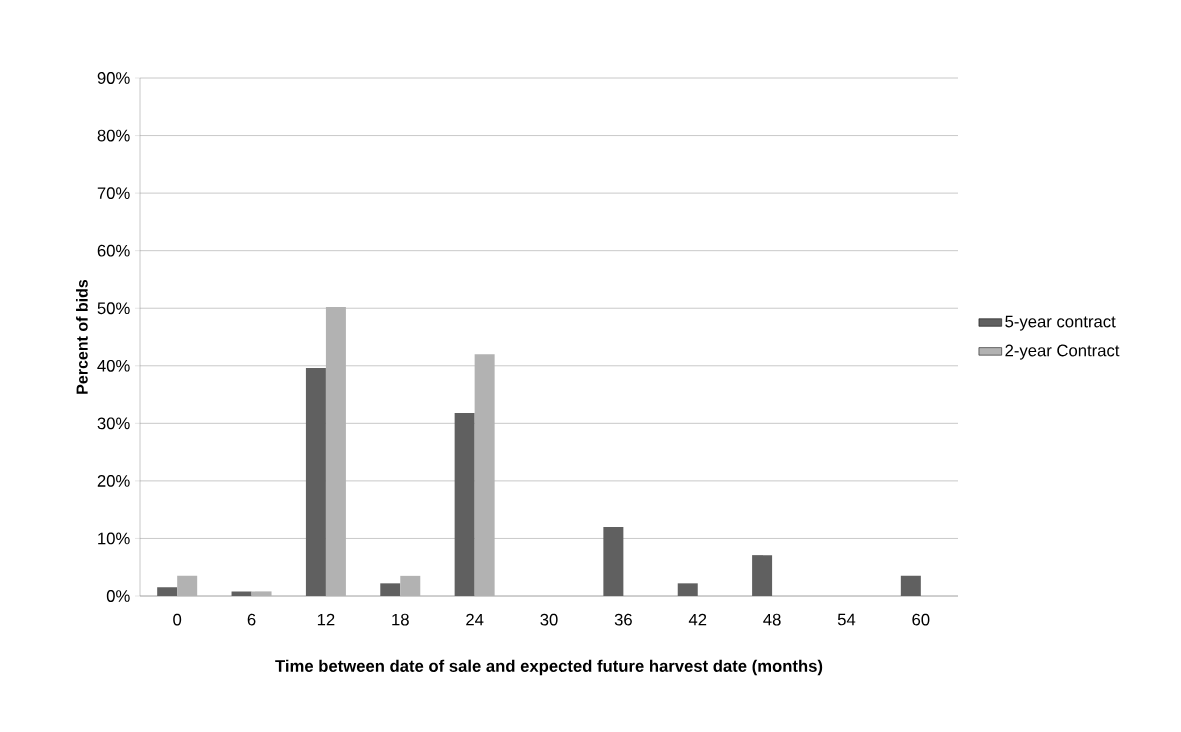 This screenshot has height=732, width=1181. Describe the element at coordinates (113, 423) in the screenshot. I see `y-tick-label: 30%` at that location.